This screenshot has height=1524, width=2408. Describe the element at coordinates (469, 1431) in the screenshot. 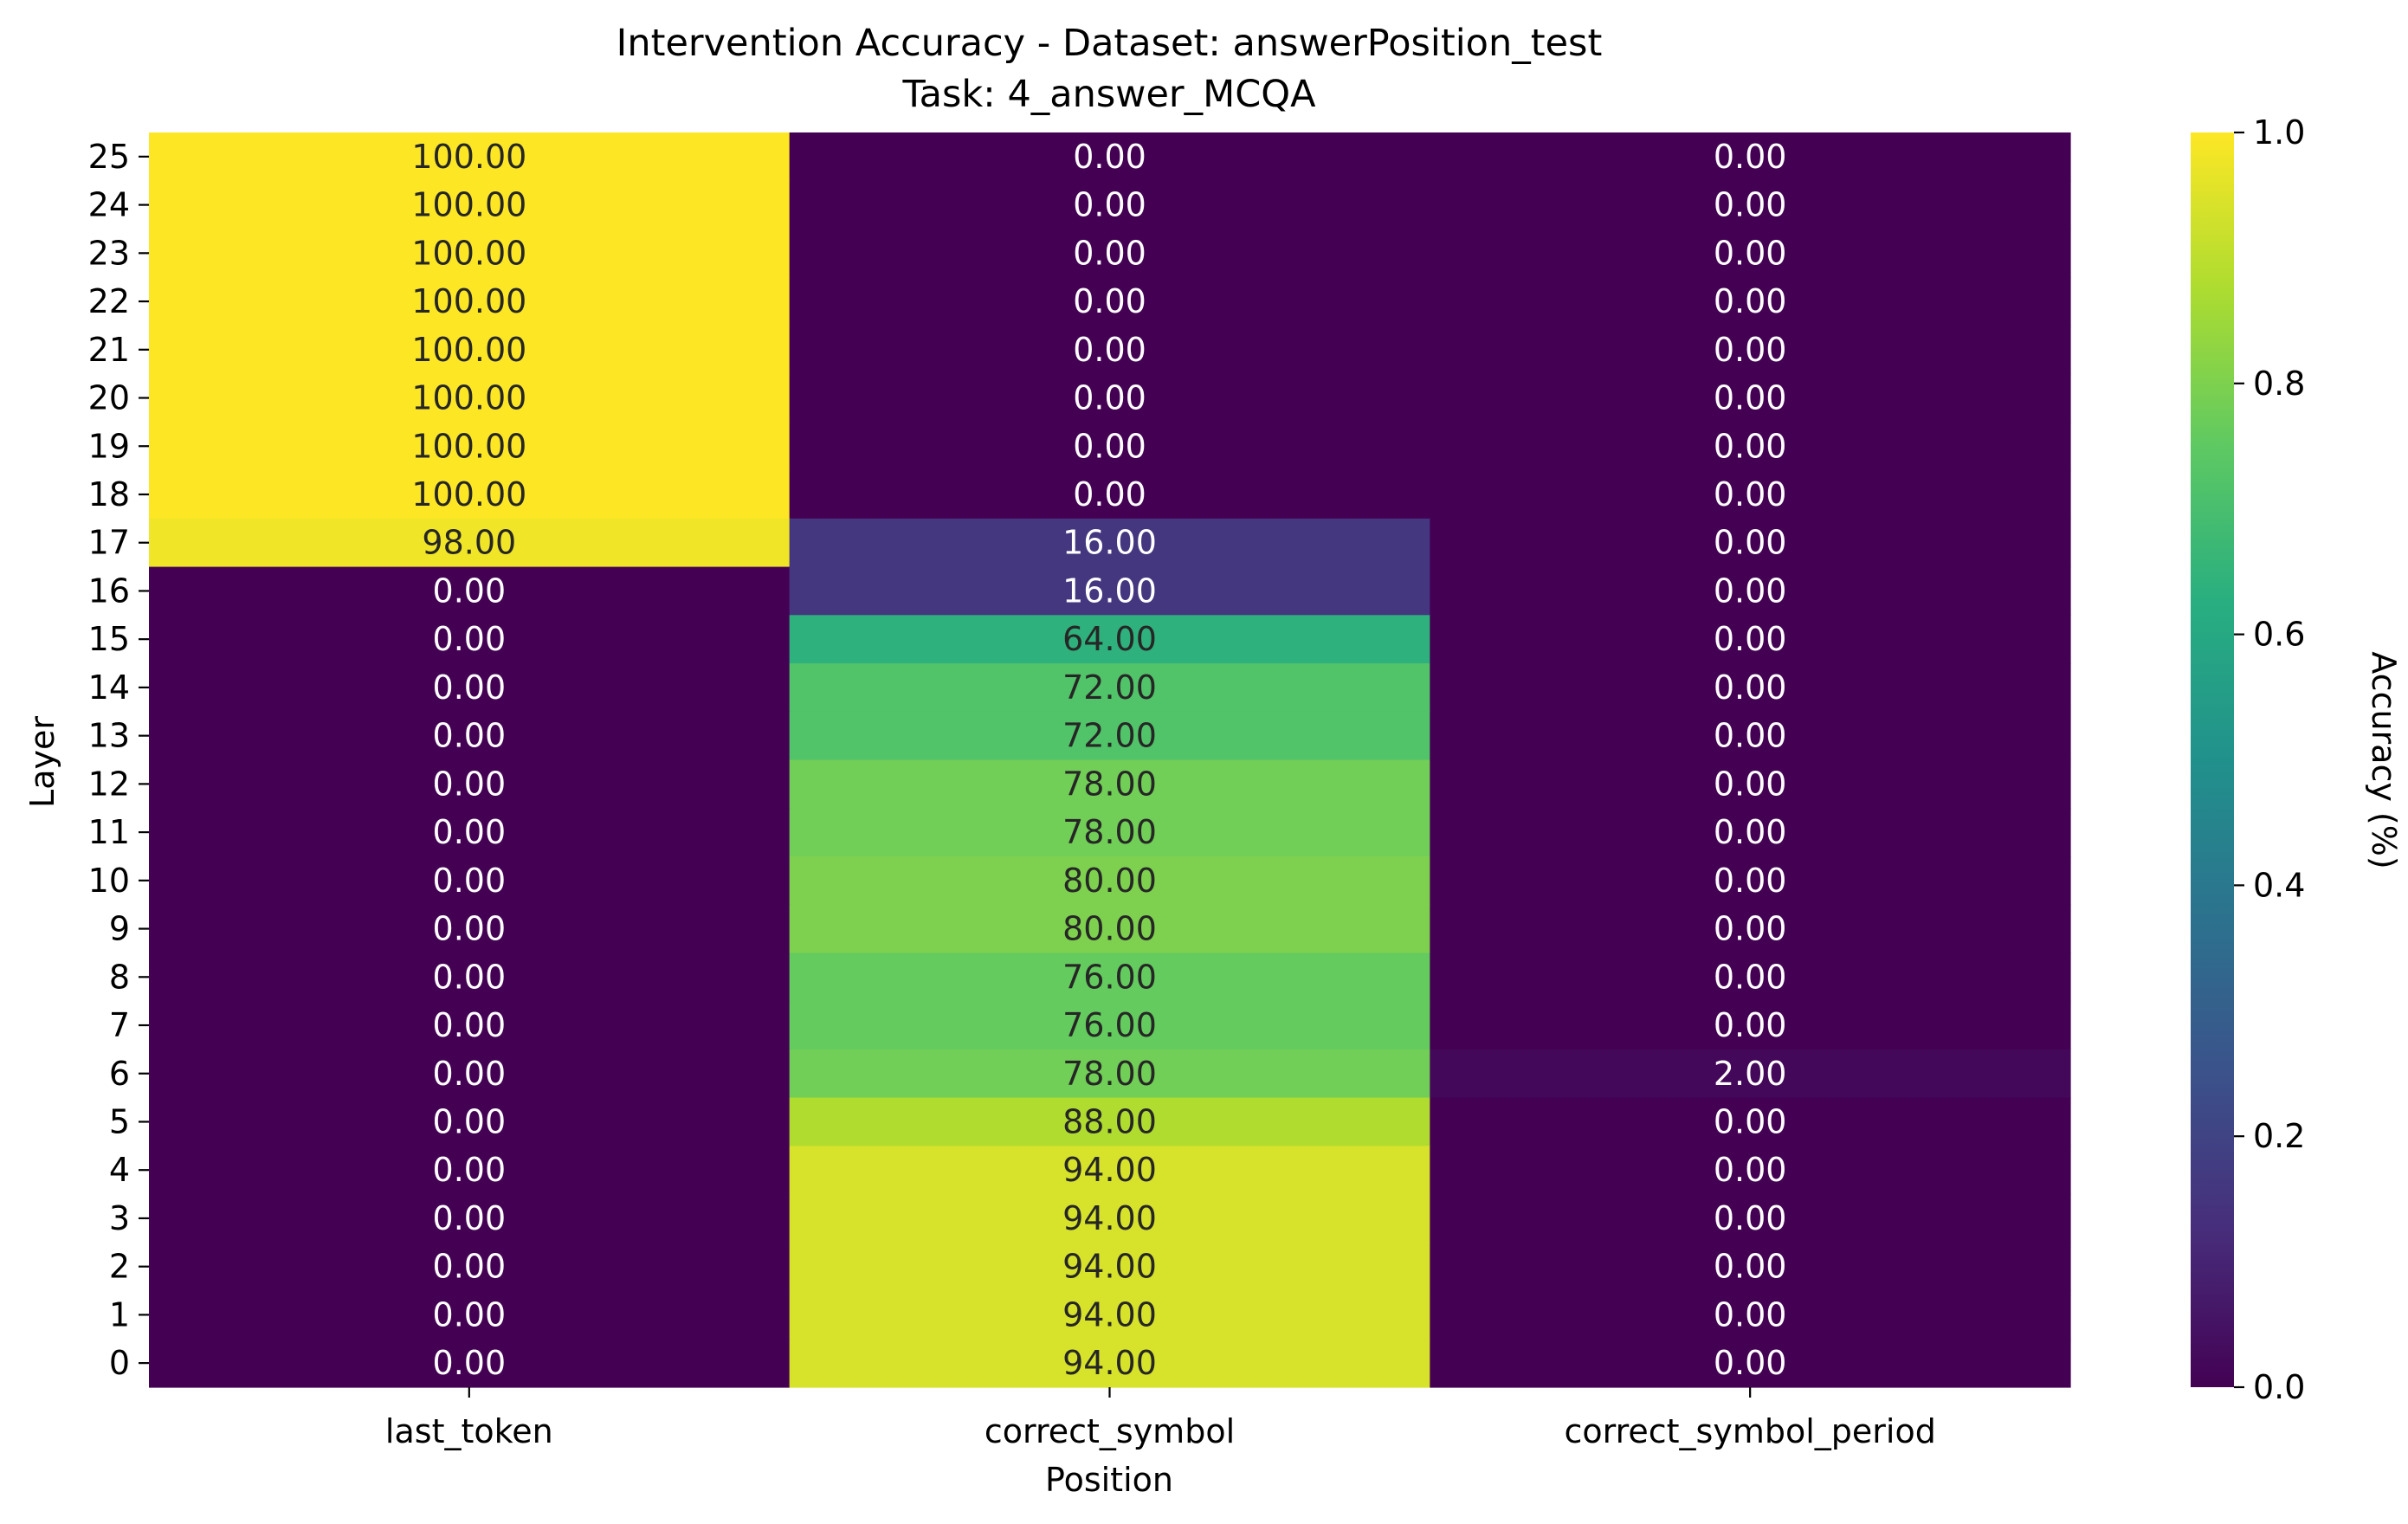

I see `x-tick-label: last_token` at that location.